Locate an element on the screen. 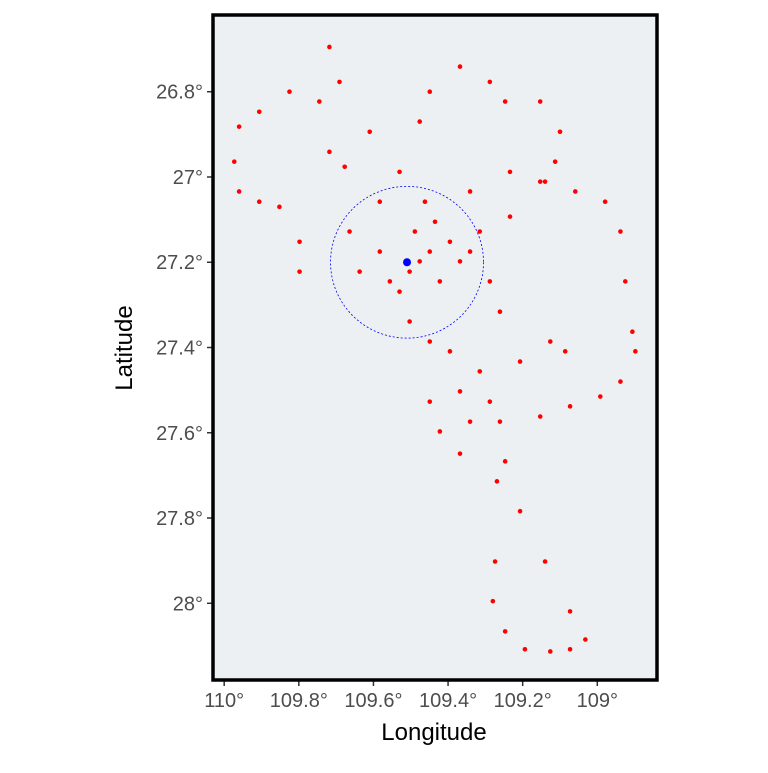  y-tick-label: 26.8° is located at coordinates (179, 93).